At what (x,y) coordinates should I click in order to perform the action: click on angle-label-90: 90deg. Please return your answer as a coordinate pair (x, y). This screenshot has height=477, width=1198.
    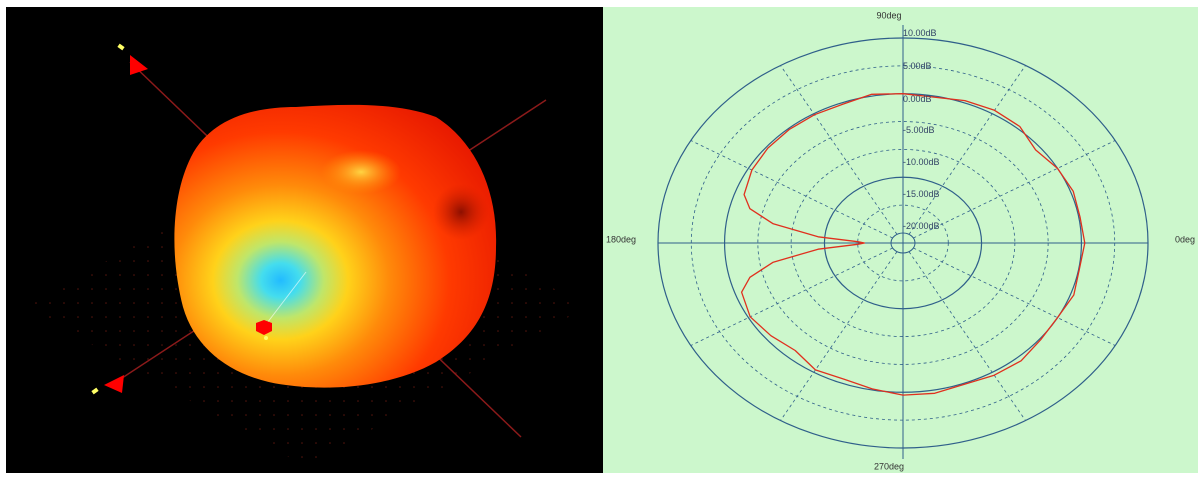
    Looking at the image, I should click on (888, 15).